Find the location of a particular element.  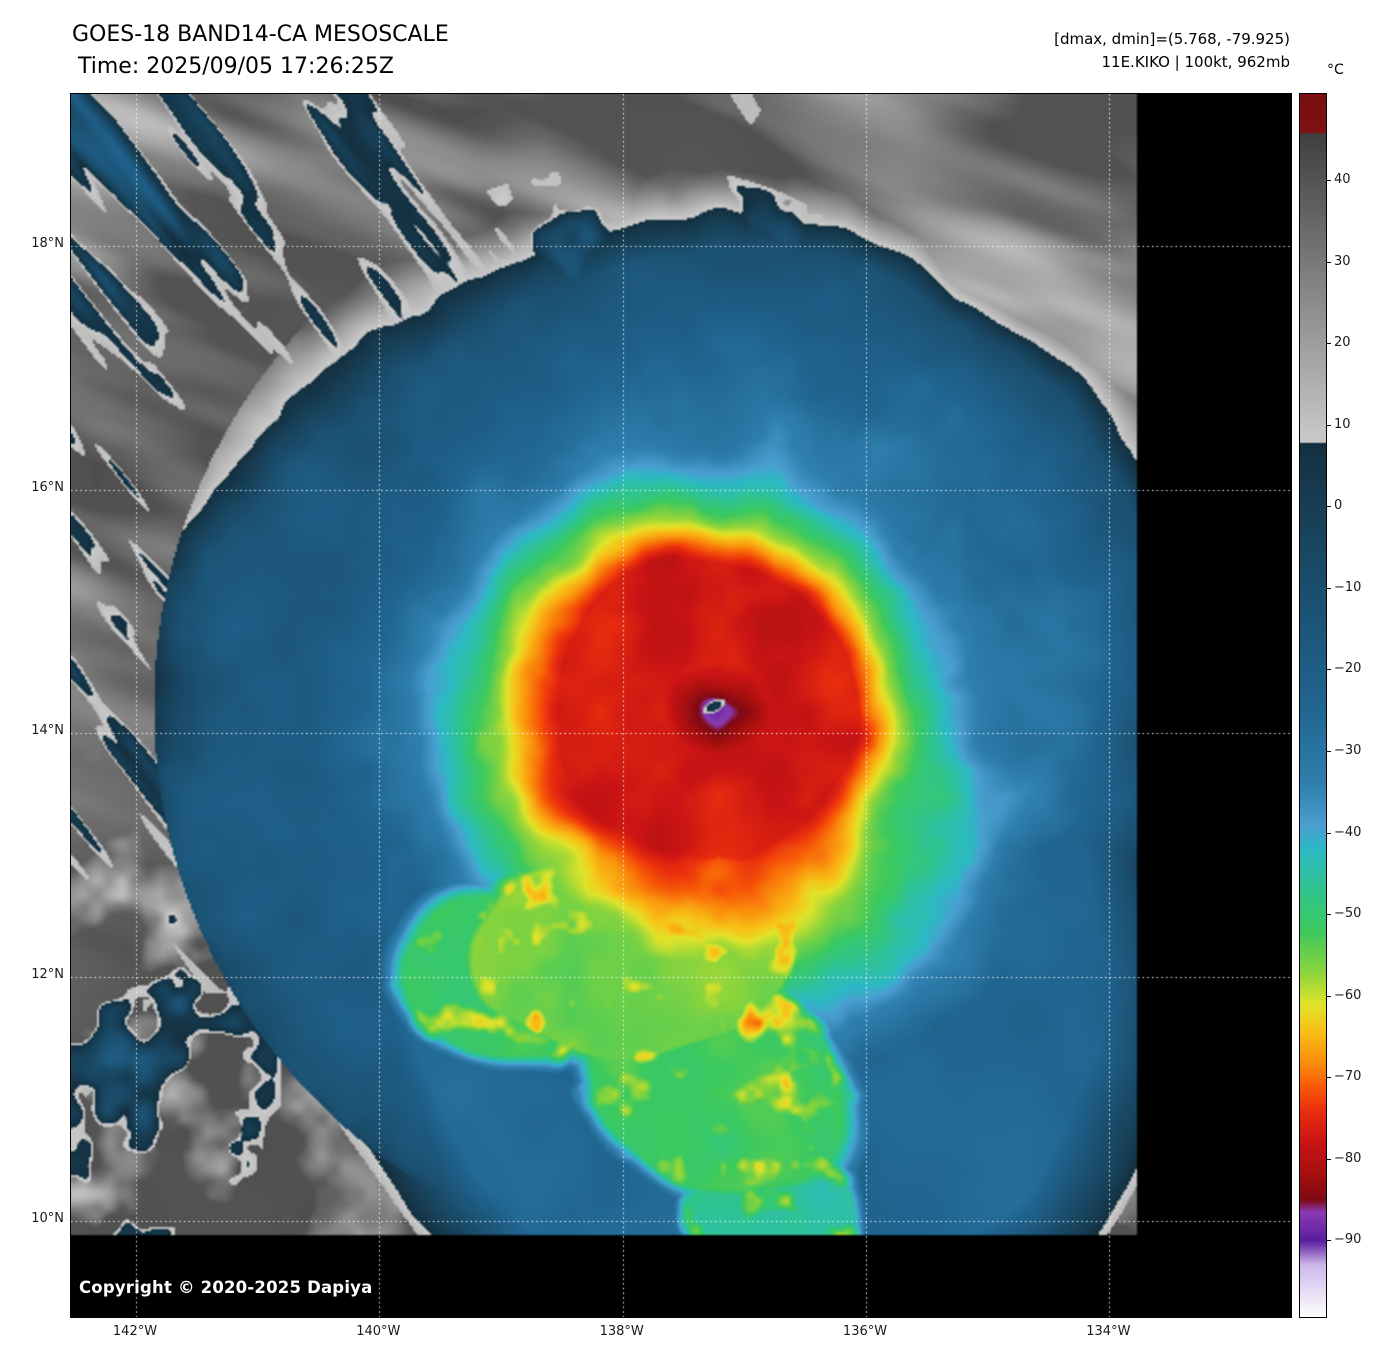

copyright-watermark: Copyright © 2020-2025 Dapiya is located at coordinates (226, 1287).